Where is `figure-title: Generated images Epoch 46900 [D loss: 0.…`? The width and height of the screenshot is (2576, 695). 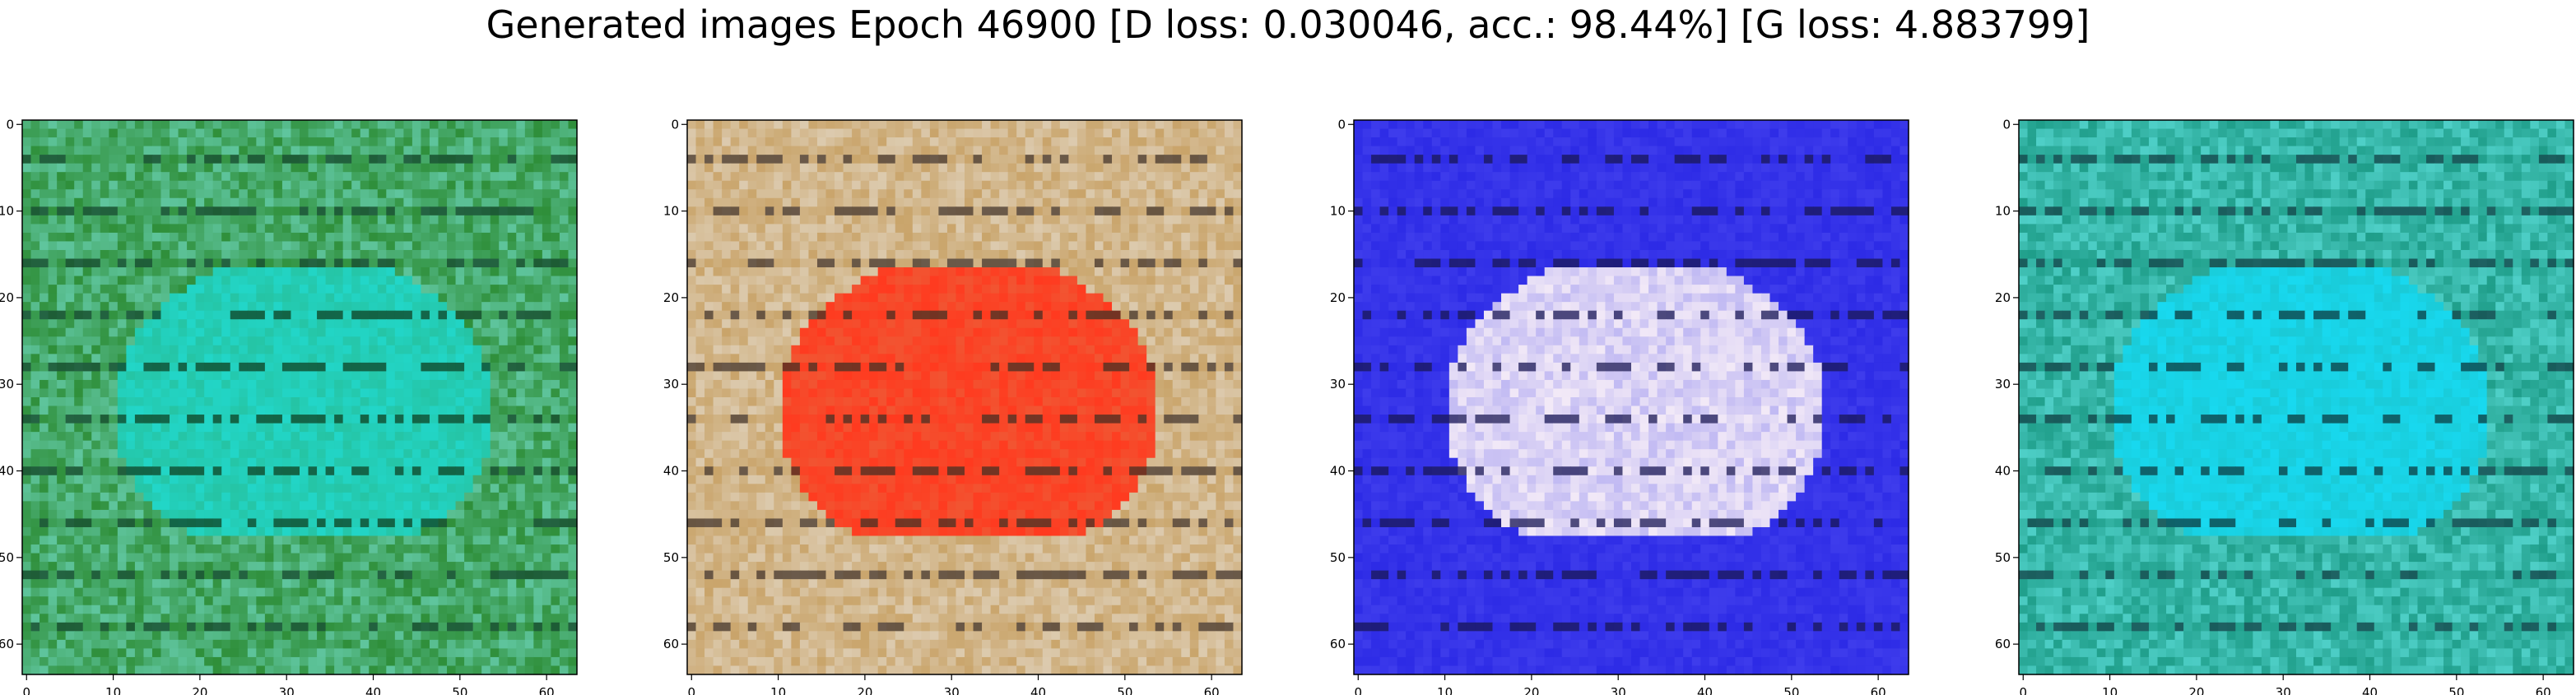
figure-title: Generated images Epoch 46900 [D loss: 0.… is located at coordinates (1288, 24).